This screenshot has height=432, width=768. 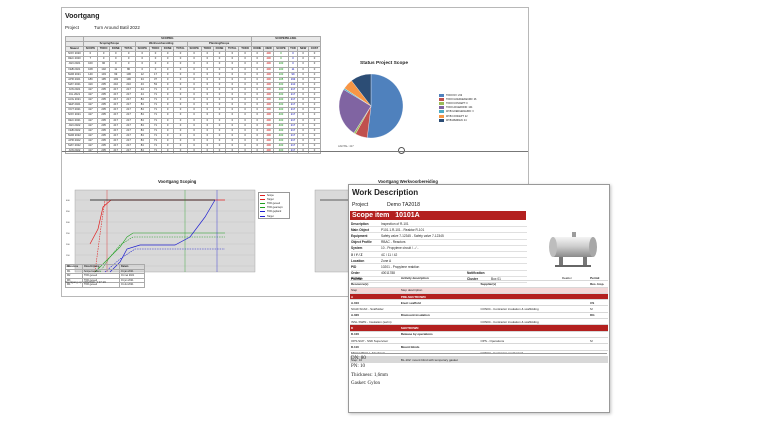 I want to click on table-cell: 11, so click(x=293, y=69).